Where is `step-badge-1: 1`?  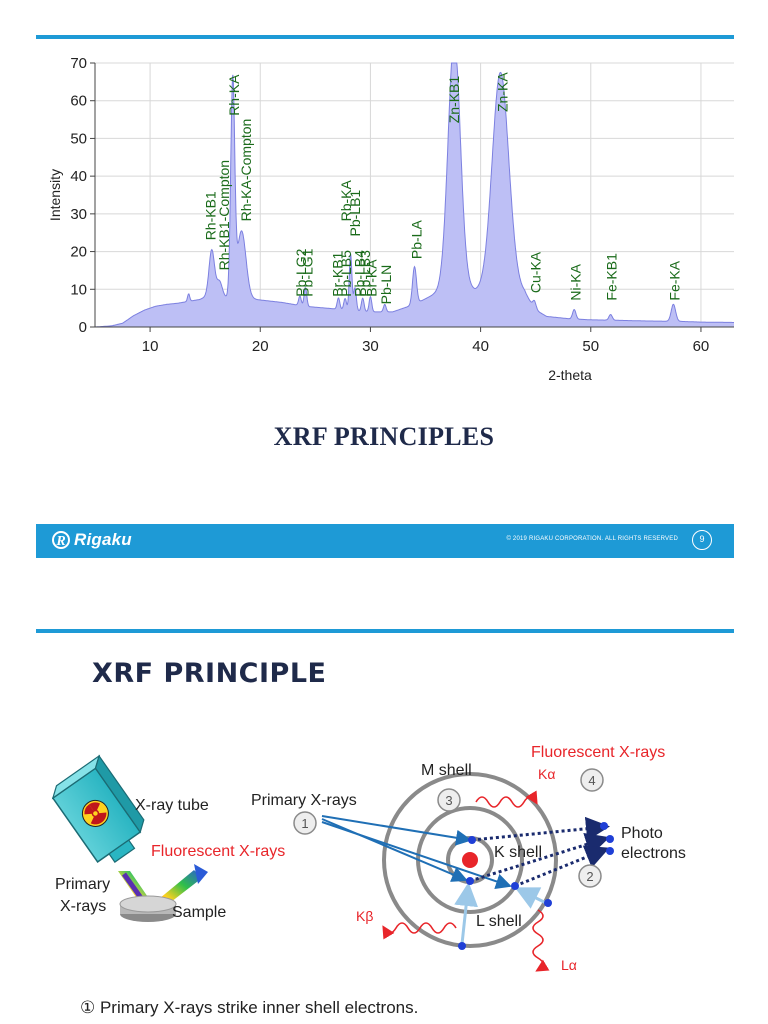
step-badge-1: 1 is located at coordinates (305, 823).